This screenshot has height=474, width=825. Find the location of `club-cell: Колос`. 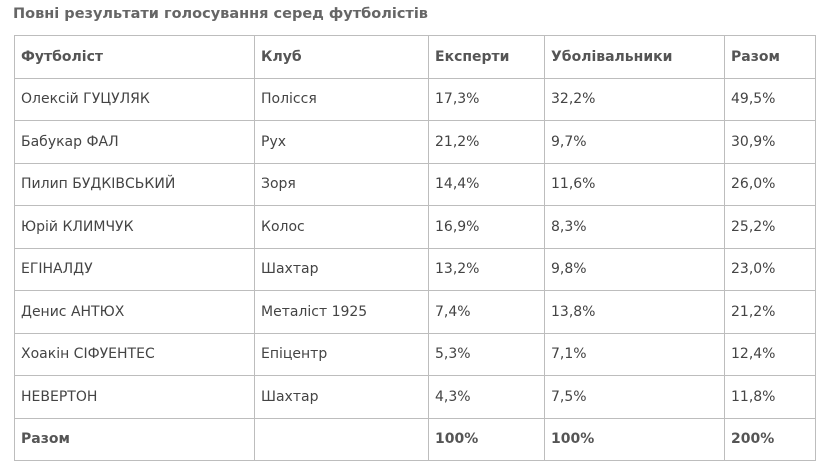

club-cell: Колос is located at coordinates (341, 227).